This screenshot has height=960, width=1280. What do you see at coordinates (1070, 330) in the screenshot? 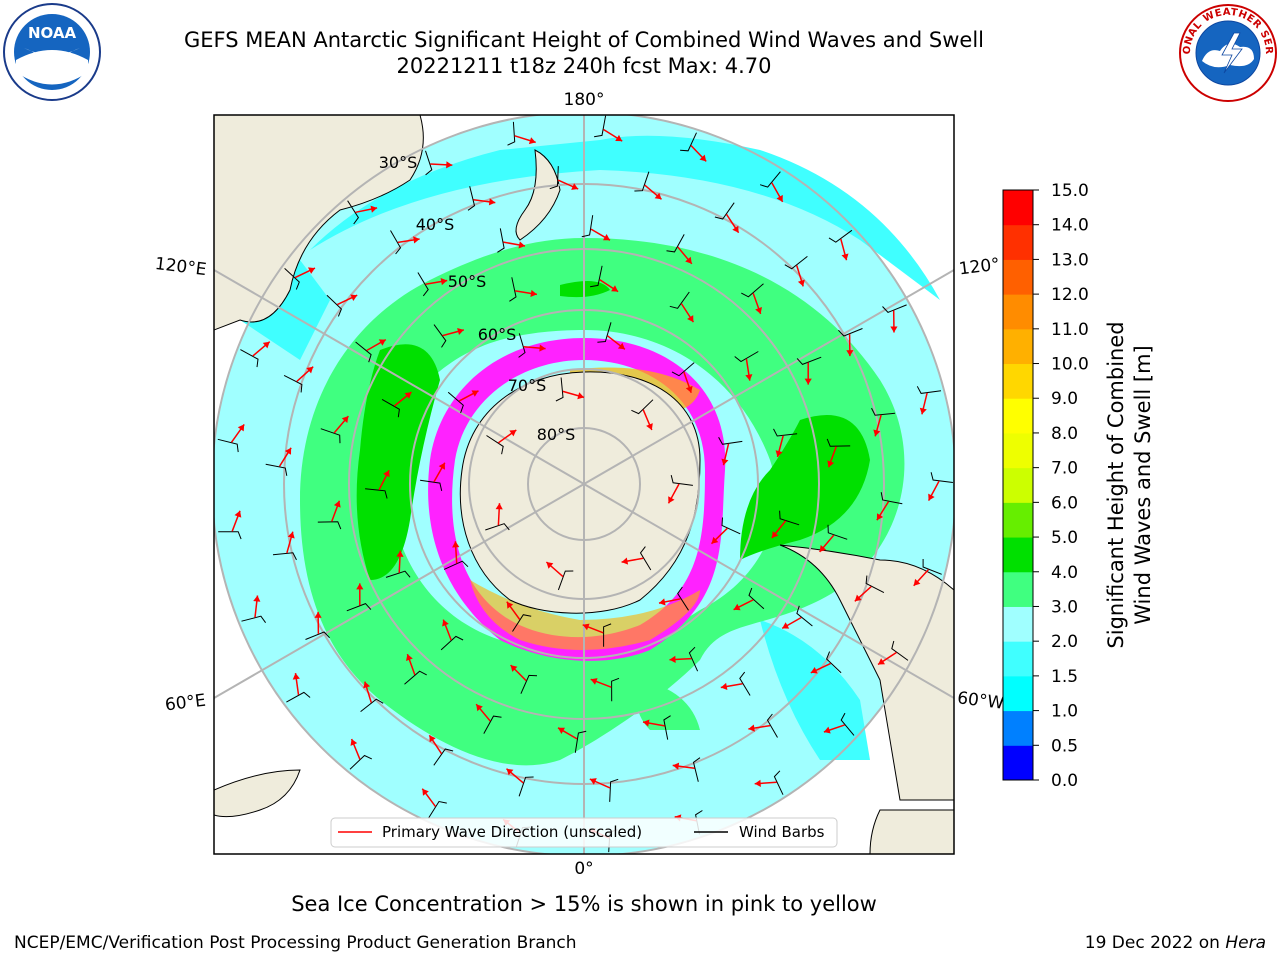
I see `colorbar-tick-label: 11.0` at bounding box center [1070, 330].